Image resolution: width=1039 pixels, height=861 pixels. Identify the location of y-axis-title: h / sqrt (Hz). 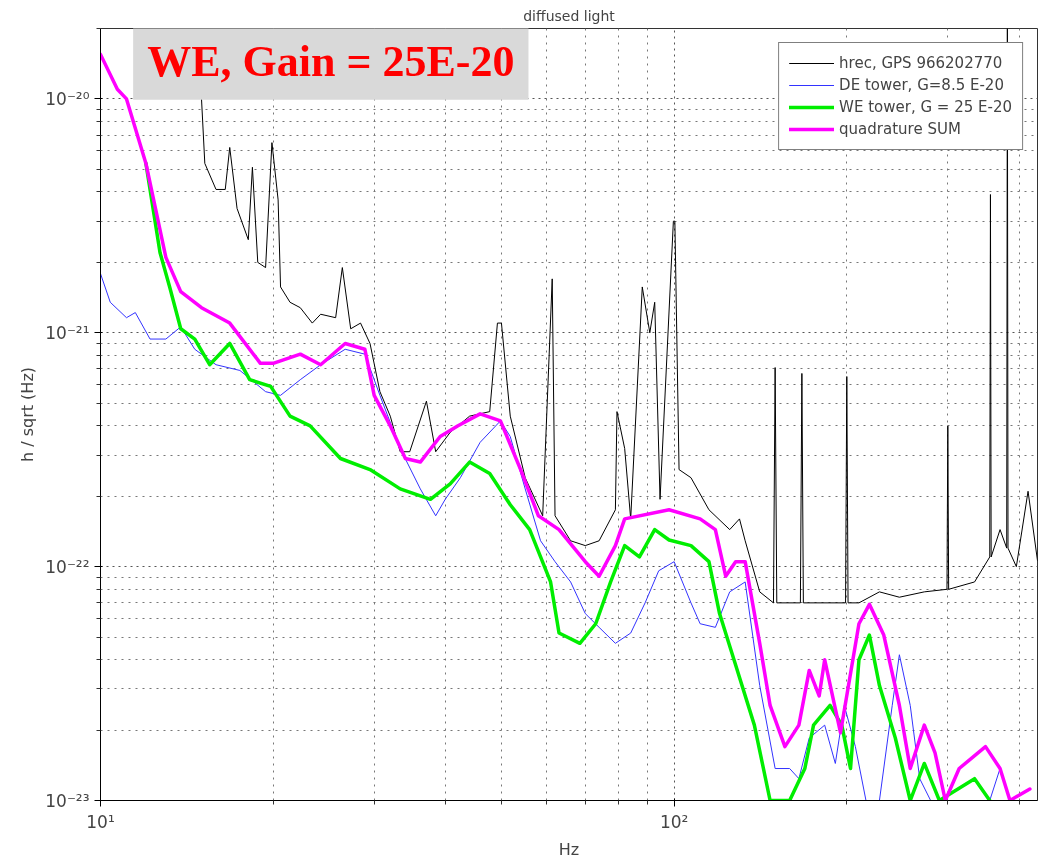
(28, 414).